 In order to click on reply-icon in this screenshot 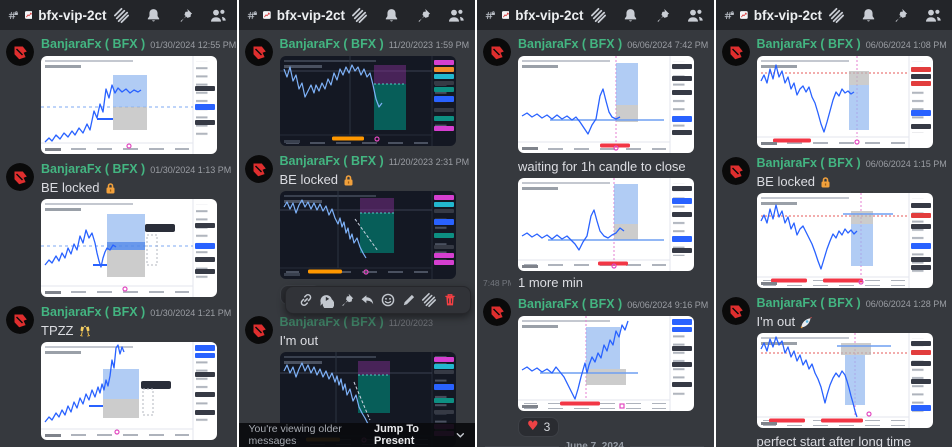, I will do `click(367, 300)`.